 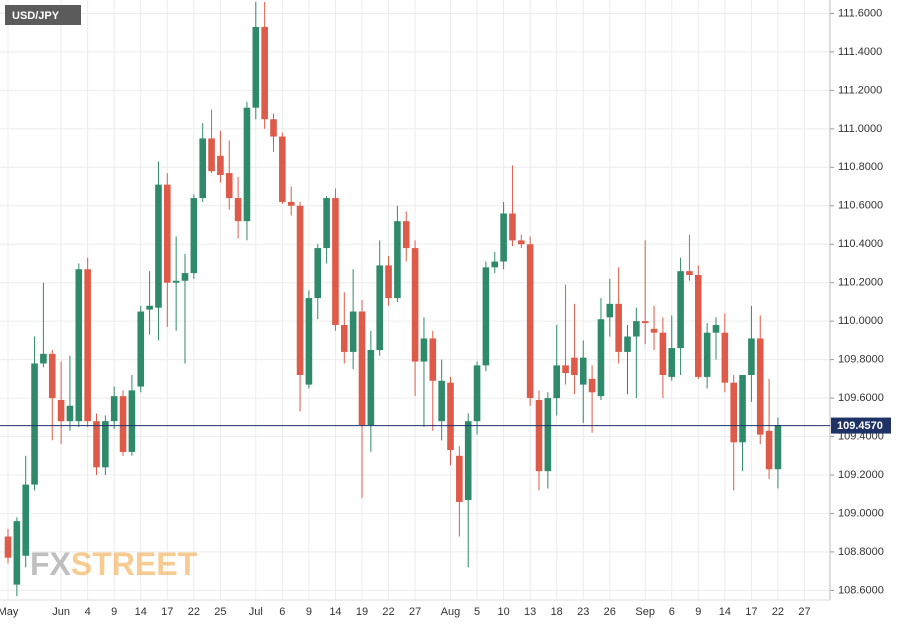 What do you see at coordinates (860, 129) in the screenshot?
I see `y-tick-label: 111.0000` at bounding box center [860, 129].